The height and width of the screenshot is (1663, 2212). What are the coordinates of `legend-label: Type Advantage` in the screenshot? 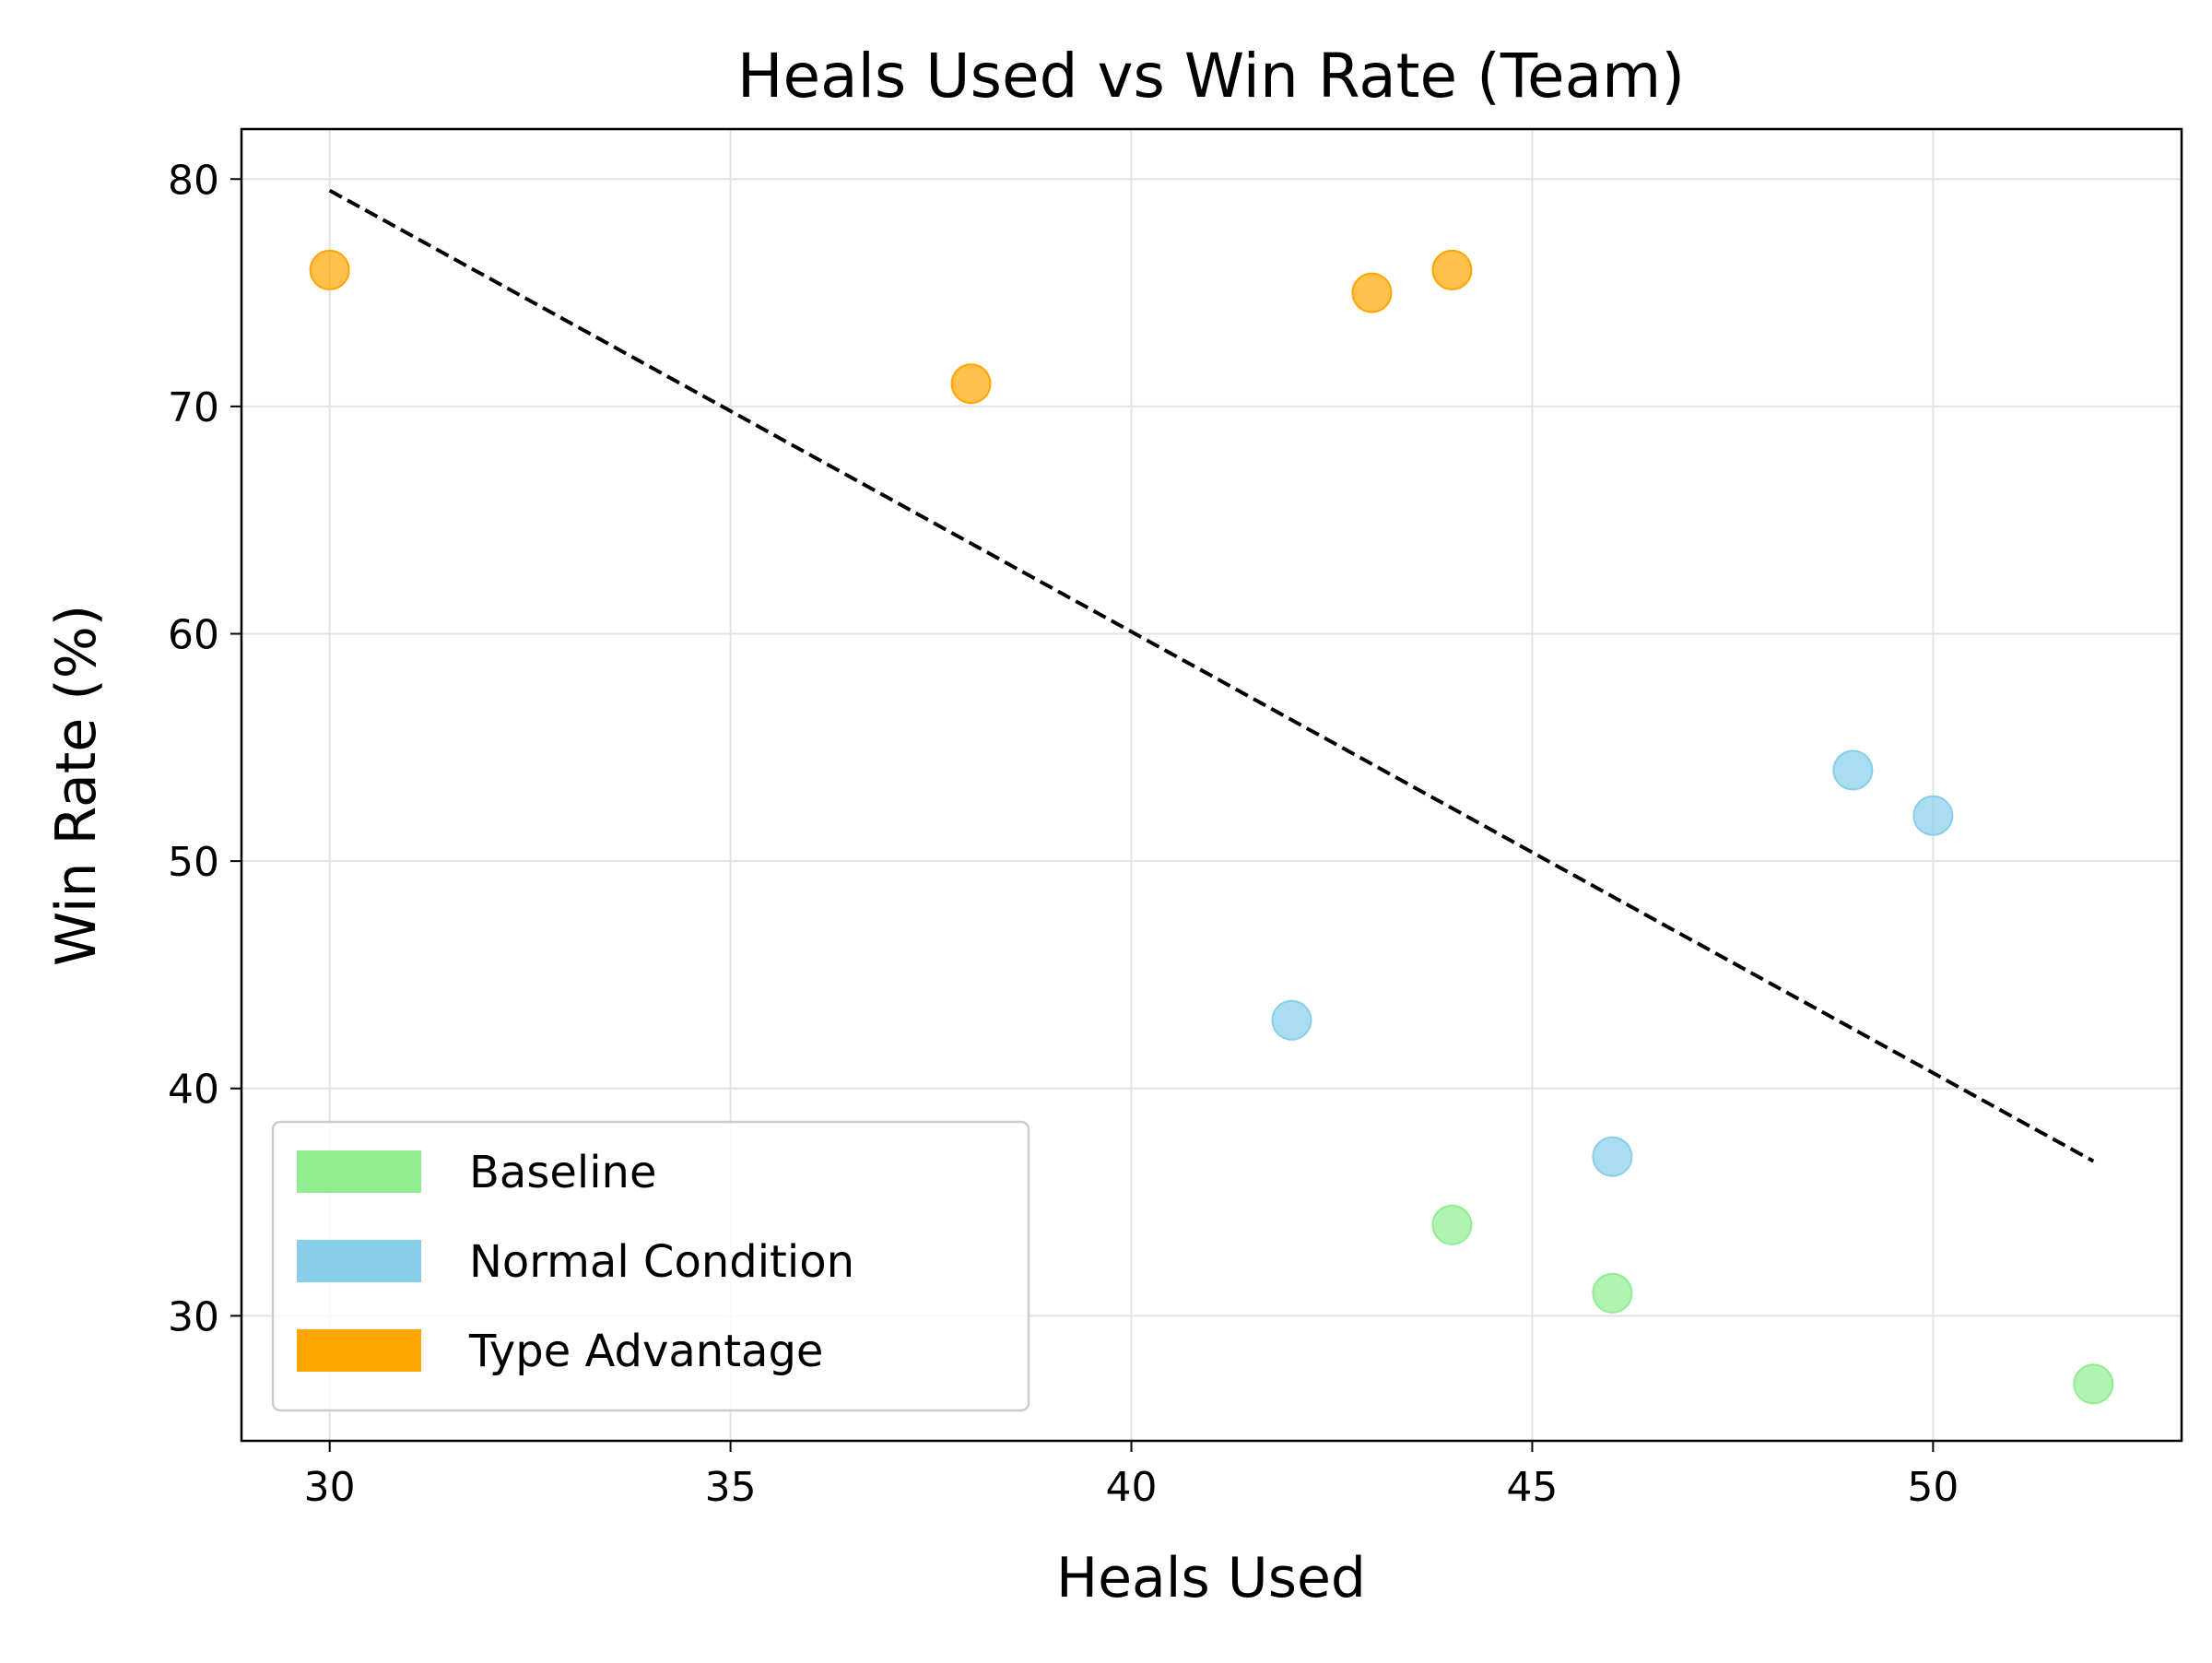 It's located at (645, 1351).